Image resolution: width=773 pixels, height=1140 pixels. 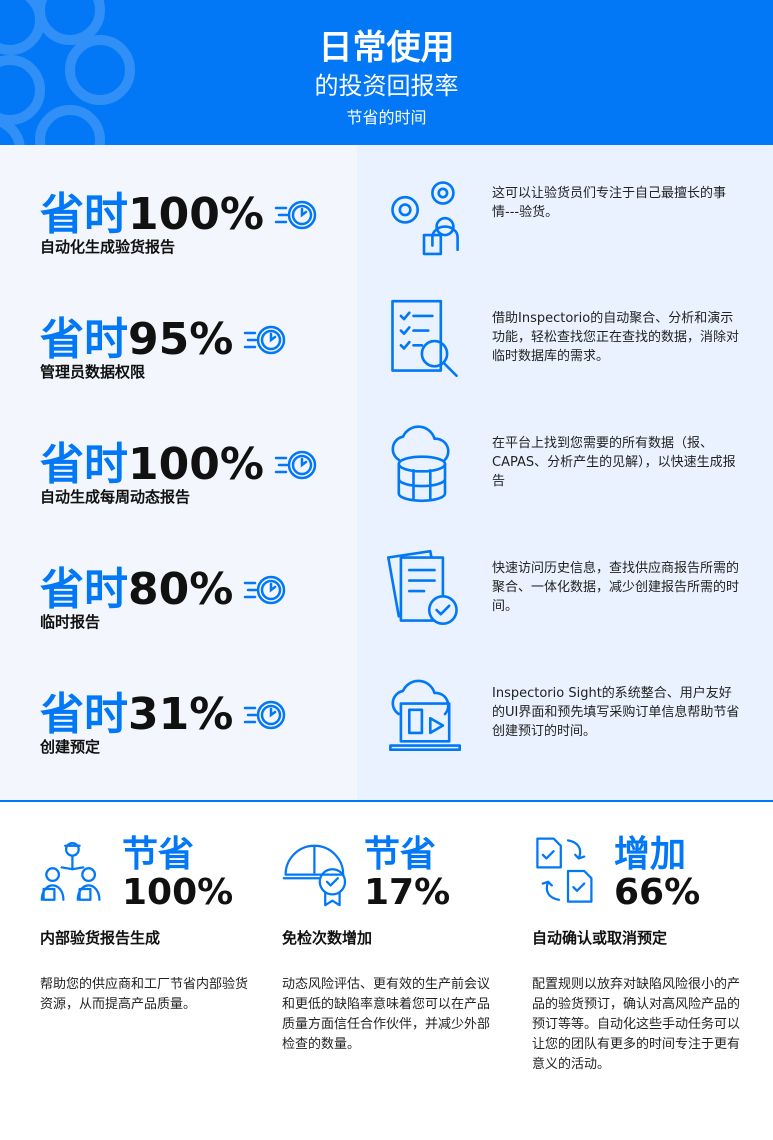 I want to click on page-title: 日常使用, so click(x=386, y=48).